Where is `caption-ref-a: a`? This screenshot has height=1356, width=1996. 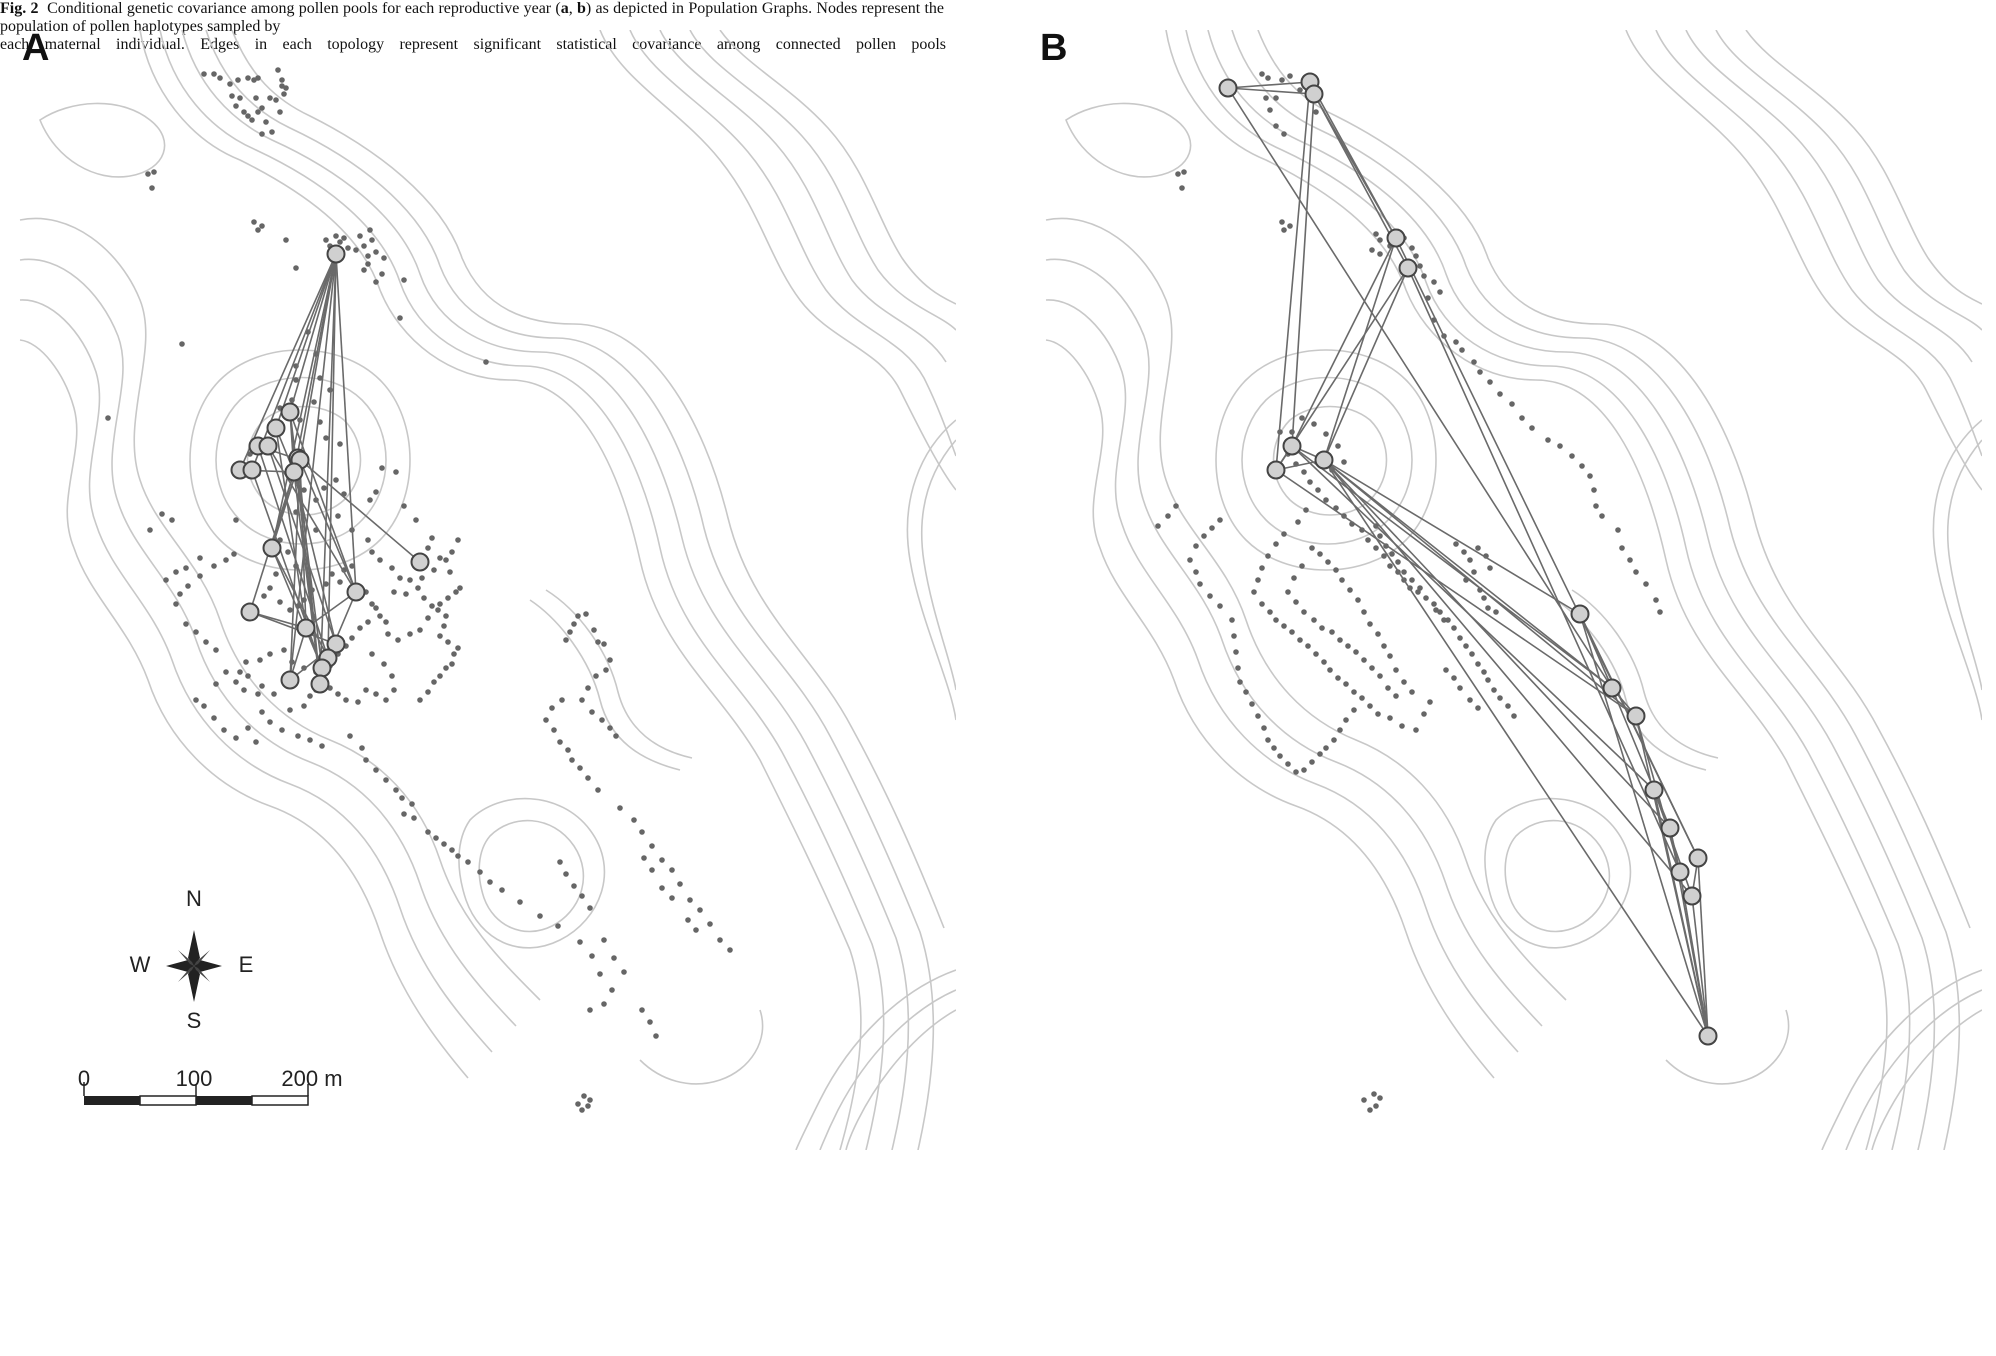
caption-ref-a: a is located at coordinates (564, 8).